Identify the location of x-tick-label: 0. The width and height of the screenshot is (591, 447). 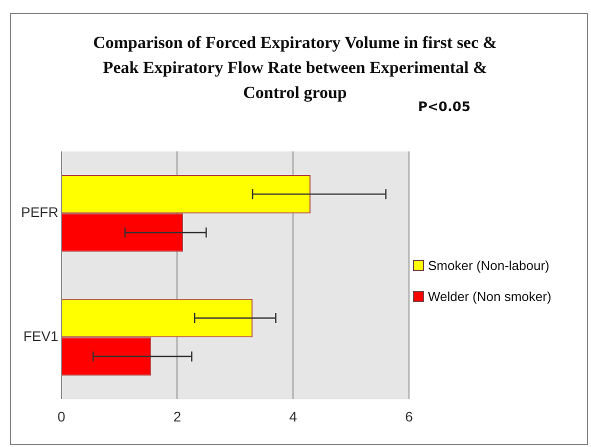
(61, 416).